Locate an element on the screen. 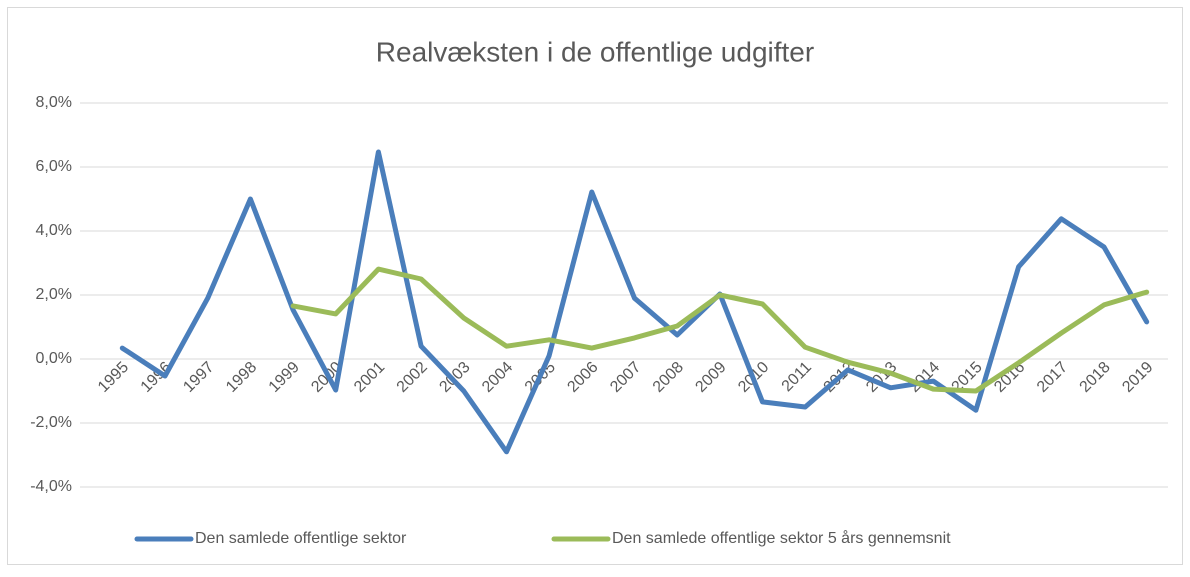 Image resolution: width=1190 pixels, height=577 pixels. y-tick-label: -4,0% is located at coordinates (51, 486).